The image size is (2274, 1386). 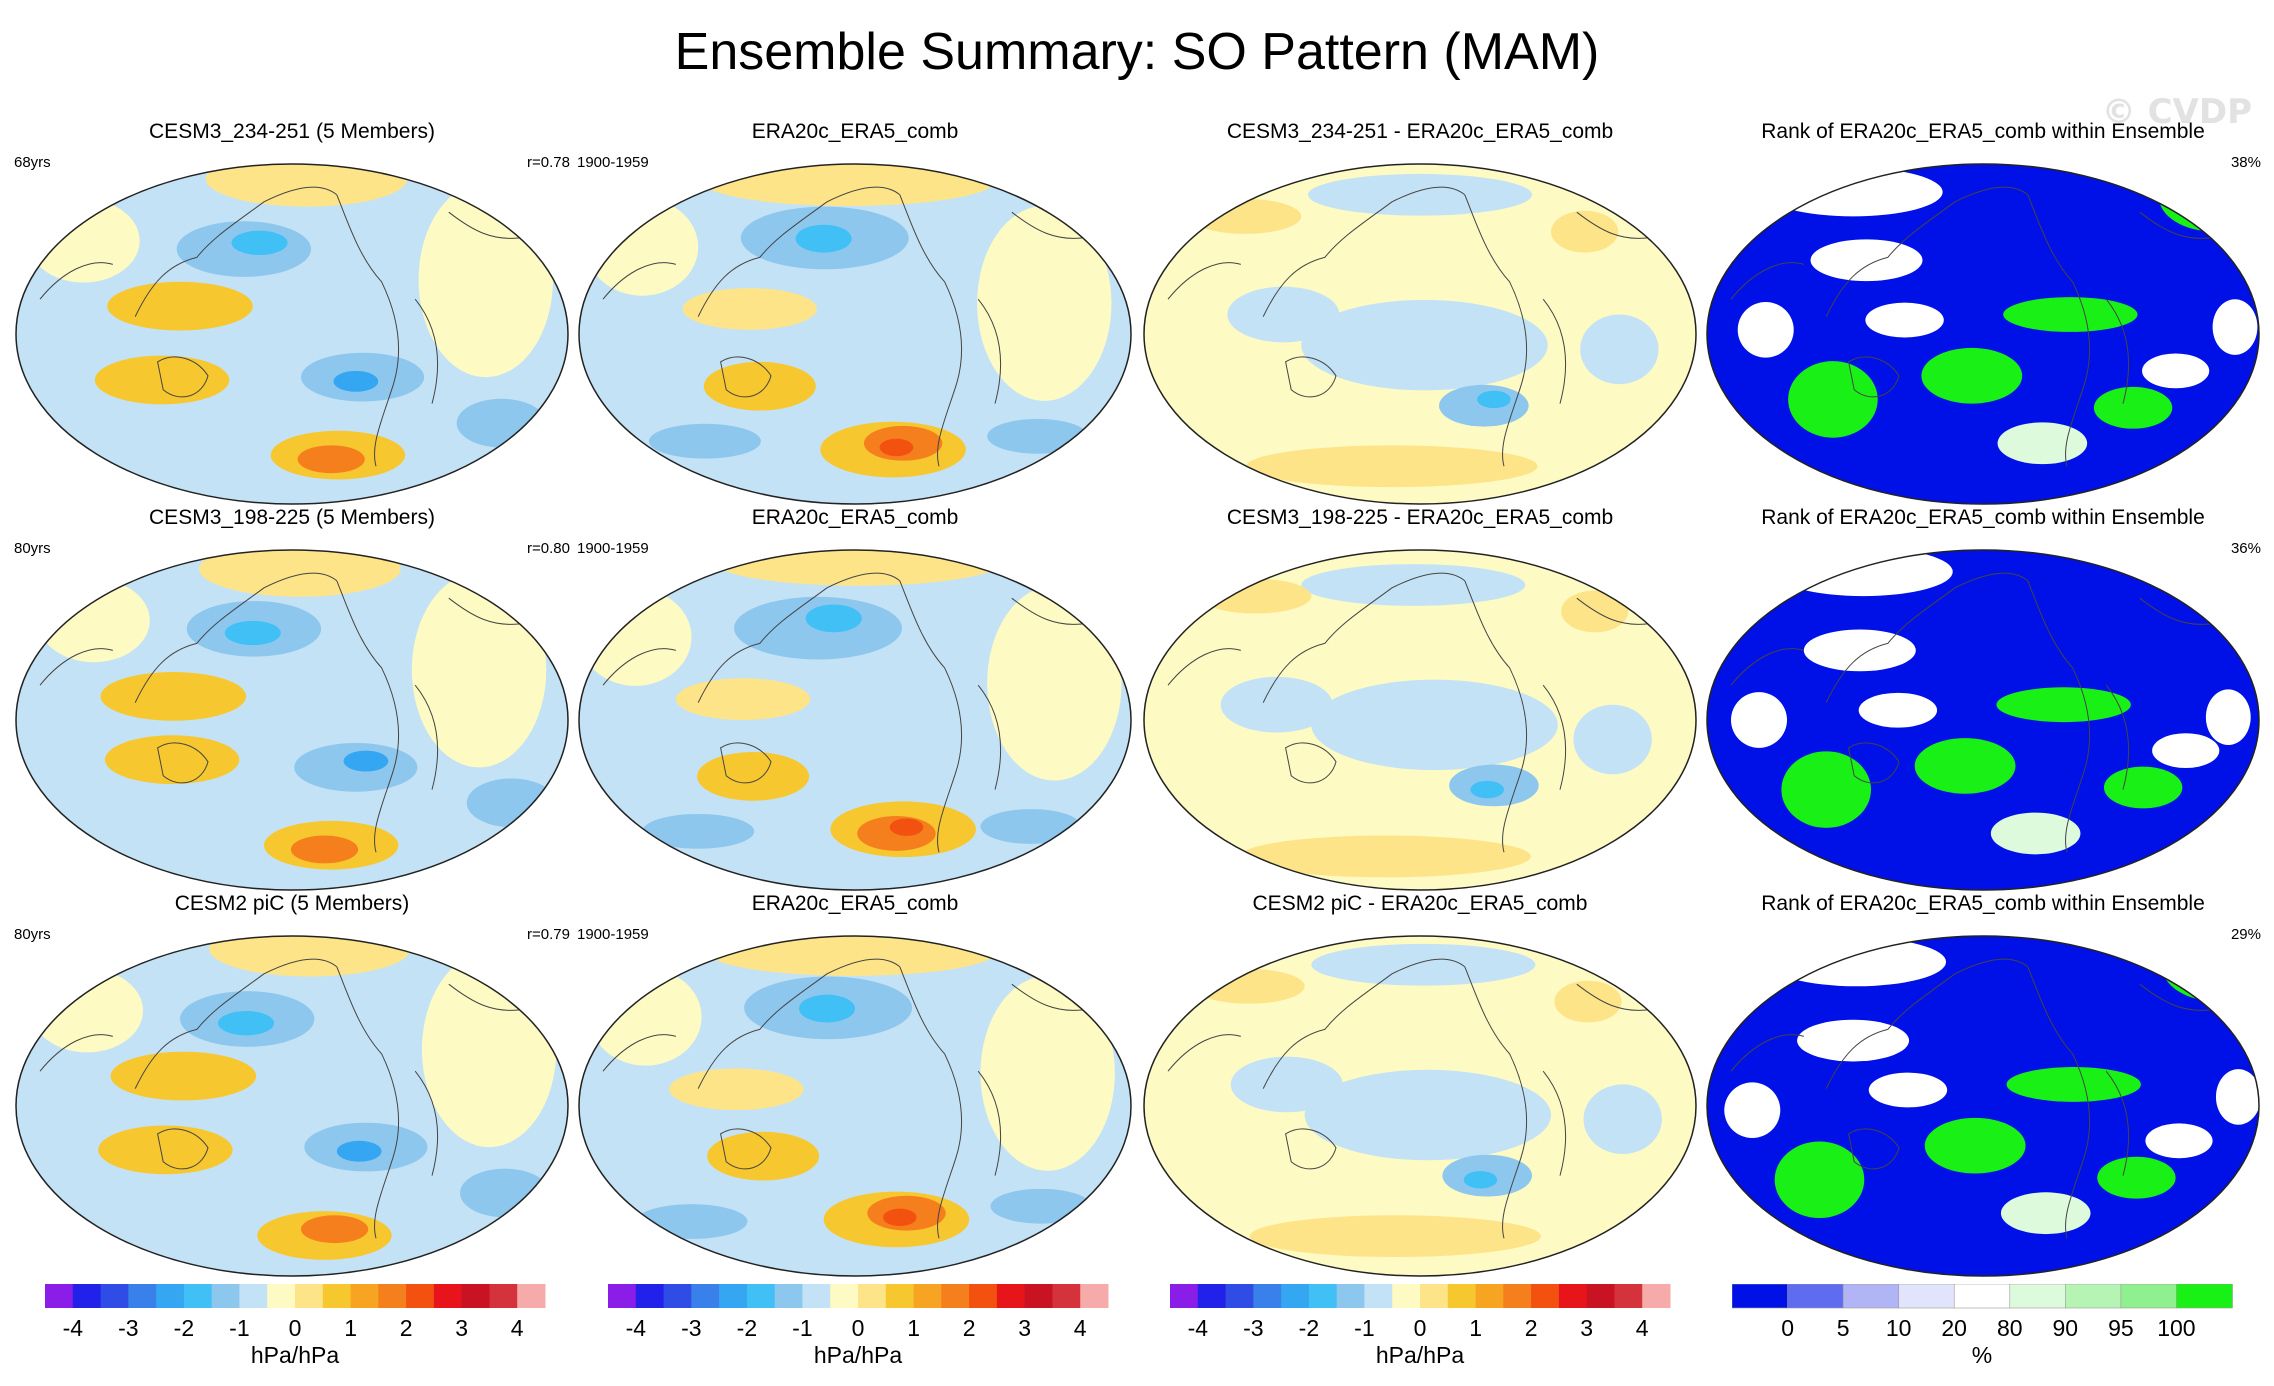 What do you see at coordinates (1983, 903) in the screenshot?
I see `panel-title: Rank of ERA20c_ERA5_comb within Ensemble` at bounding box center [1983, 903].